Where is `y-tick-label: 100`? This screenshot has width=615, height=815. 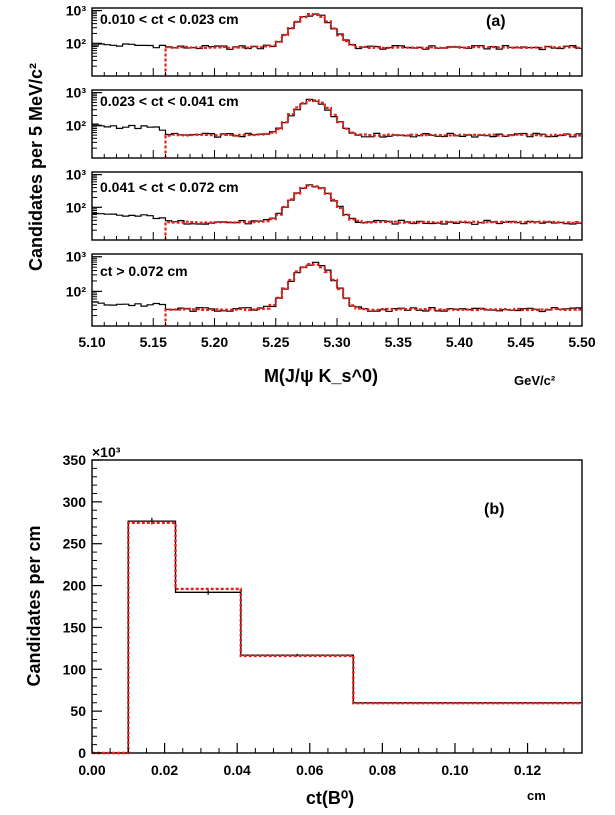 y-tick-label: 100 is located at coordinates (75, 669).